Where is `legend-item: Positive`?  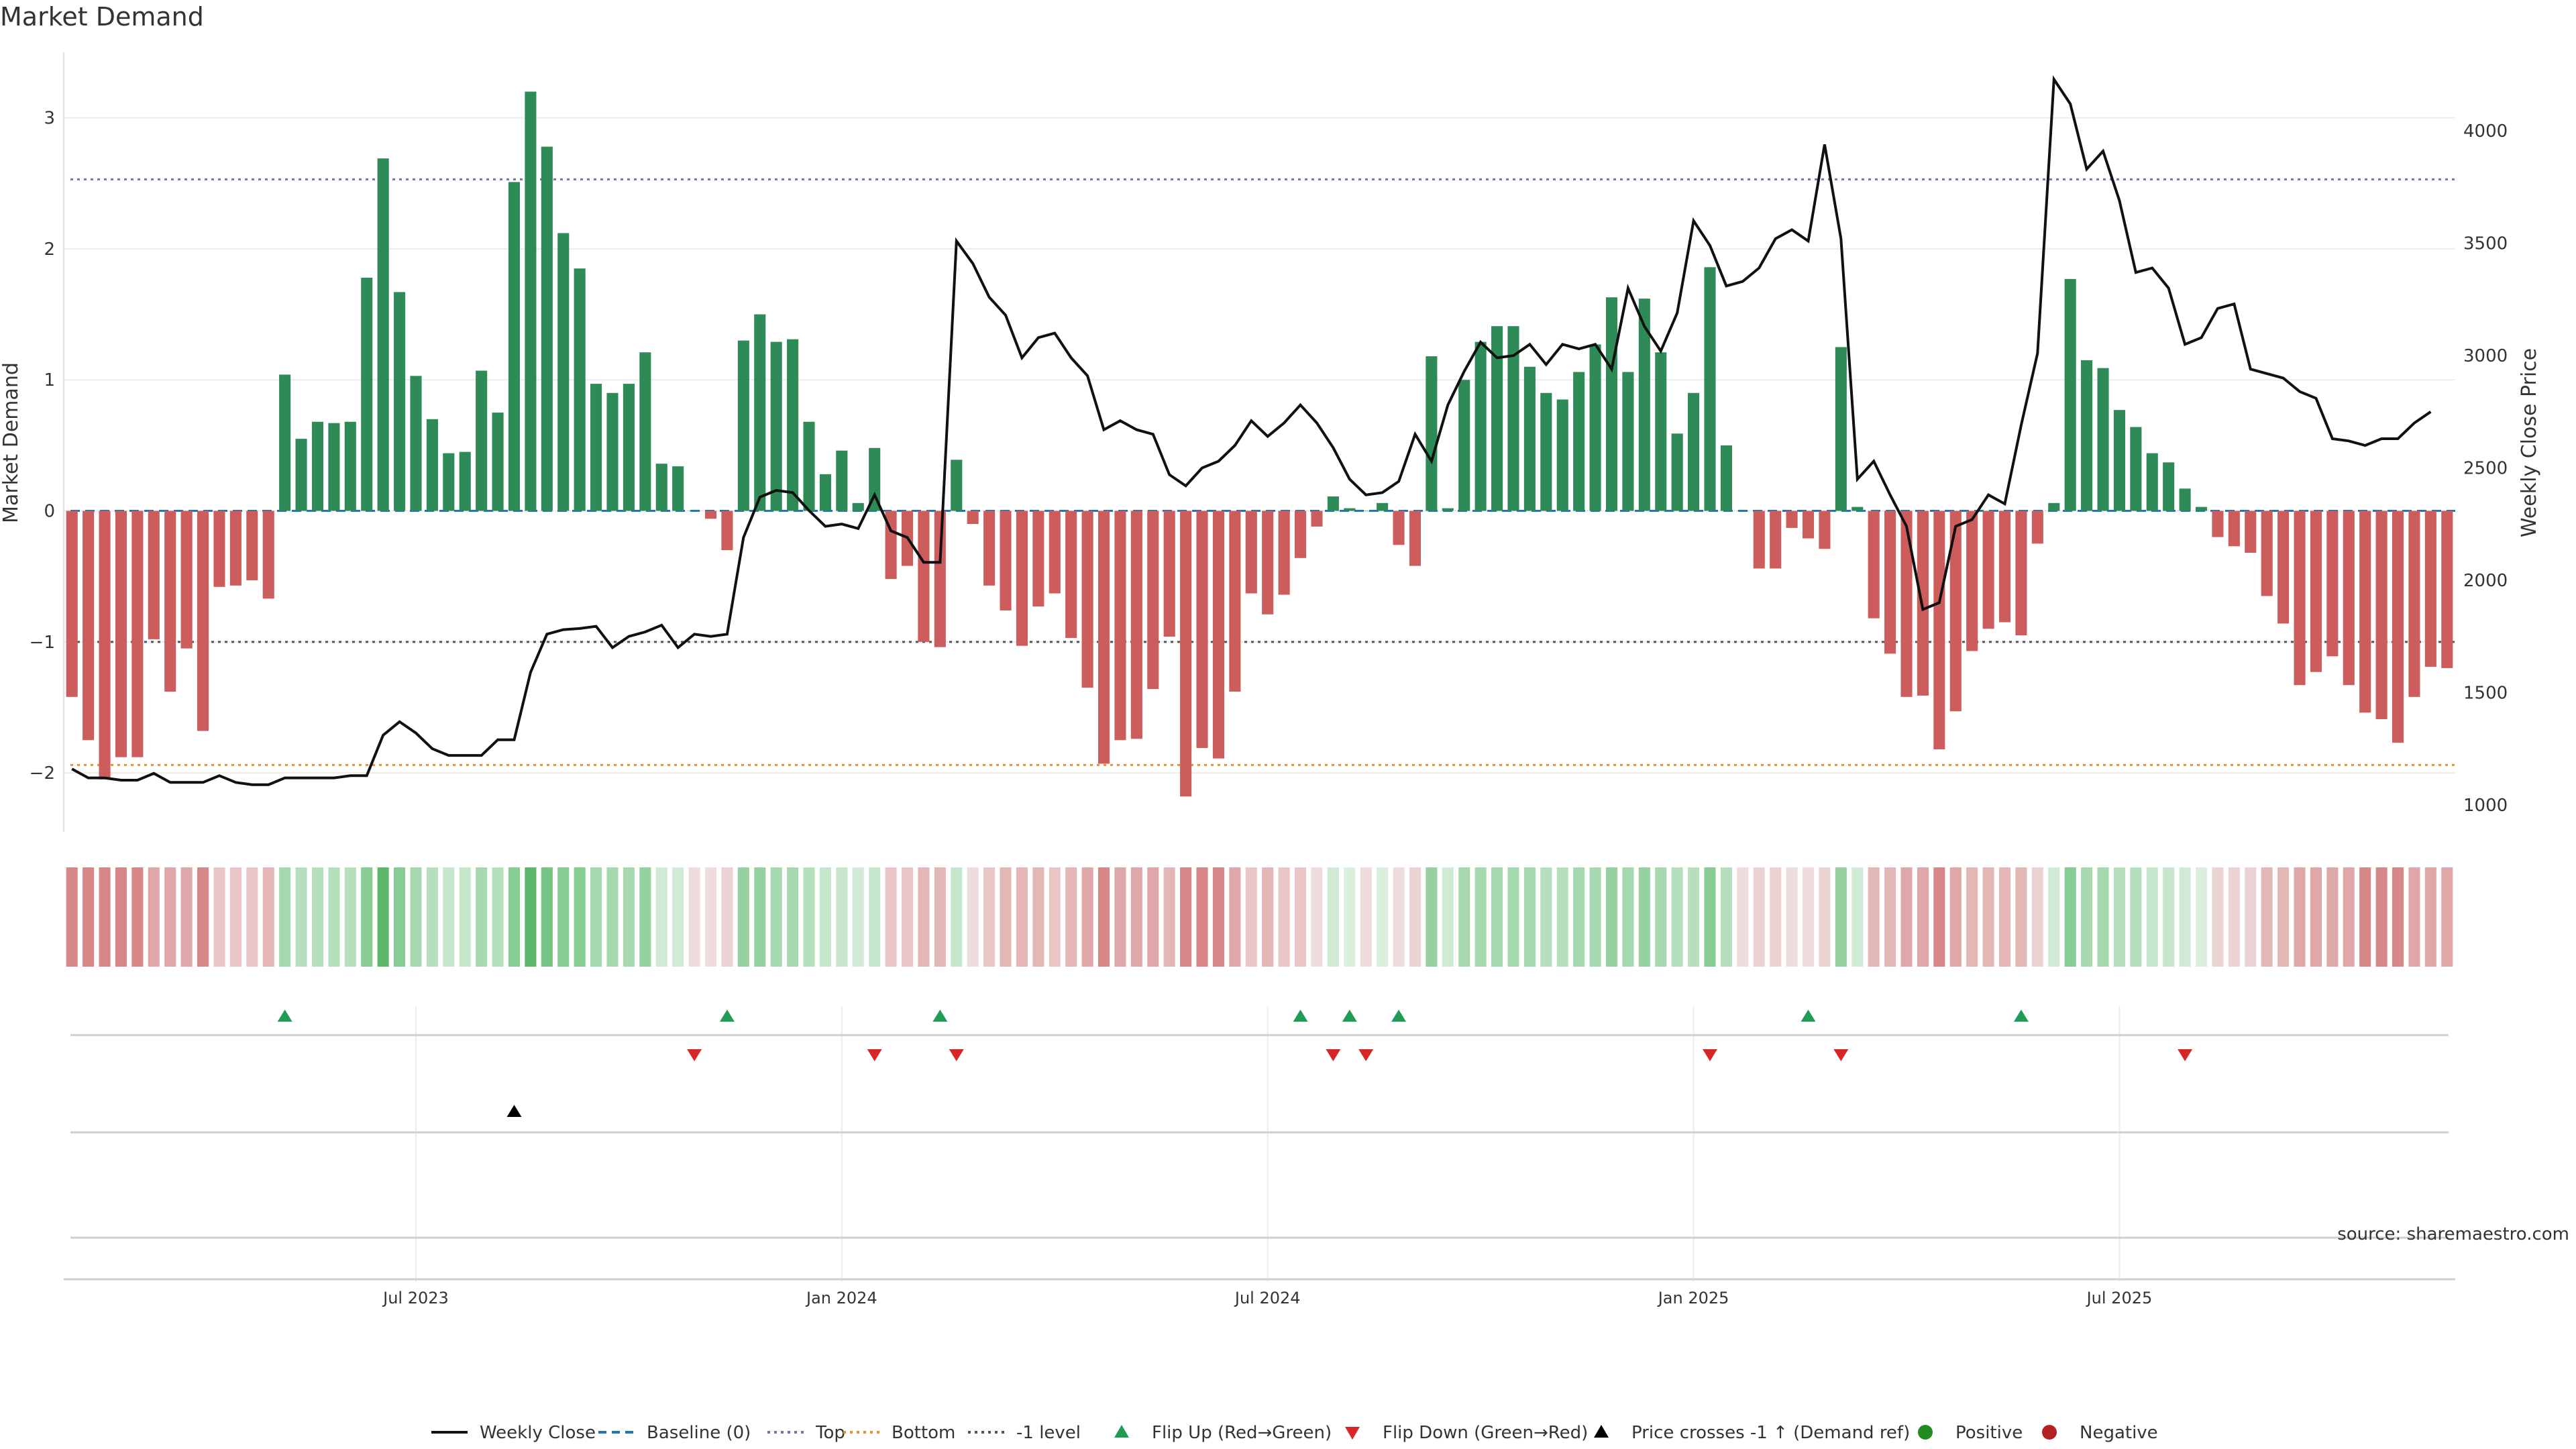 legend-item: Positive is located at coordinates (1970, 1433).